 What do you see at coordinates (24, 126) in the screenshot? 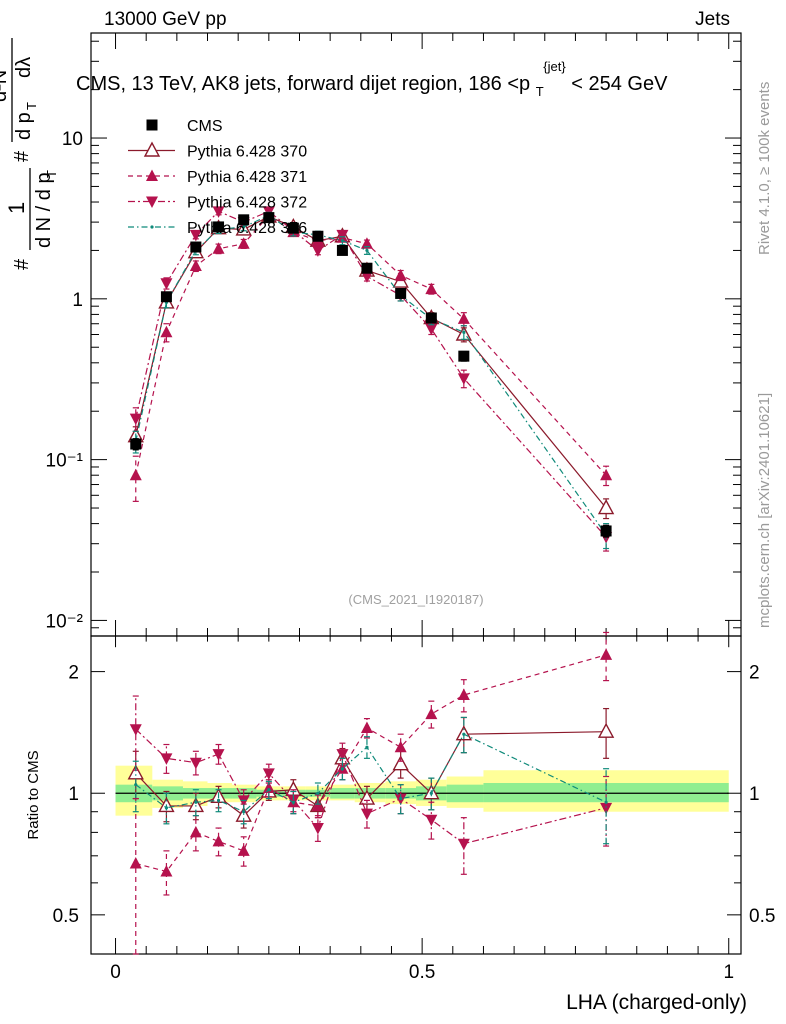
I see `ylabel-dpt: d p` at bounding box center [24, 126].